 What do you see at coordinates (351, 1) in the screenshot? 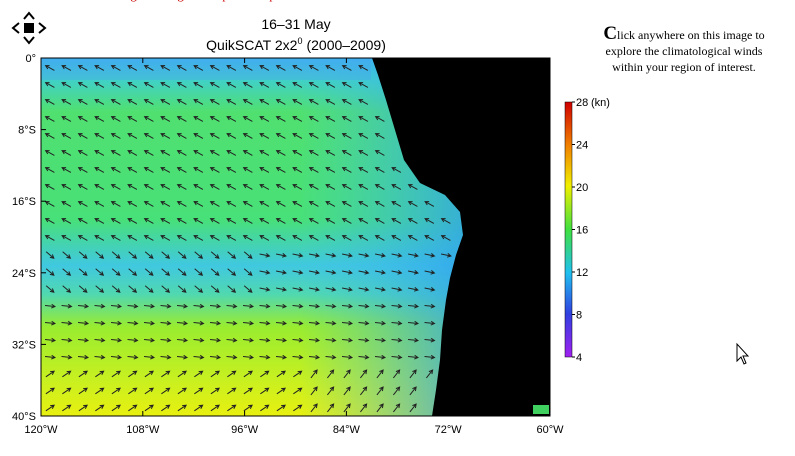
I see `date-link: 16 Oct` at bounding box center [351, 1].